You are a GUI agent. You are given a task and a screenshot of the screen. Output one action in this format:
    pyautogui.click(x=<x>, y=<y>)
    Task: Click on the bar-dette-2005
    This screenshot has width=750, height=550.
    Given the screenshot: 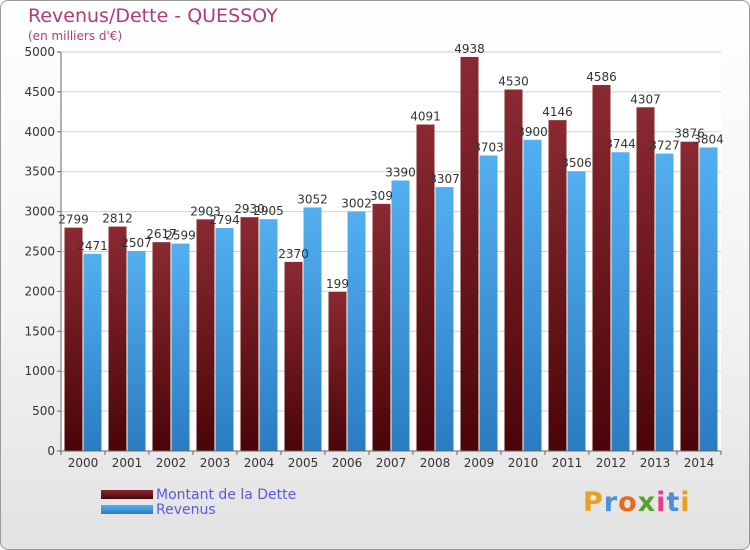 What is the action you would take?
    pyautogui.click(x=293, y=356)
    